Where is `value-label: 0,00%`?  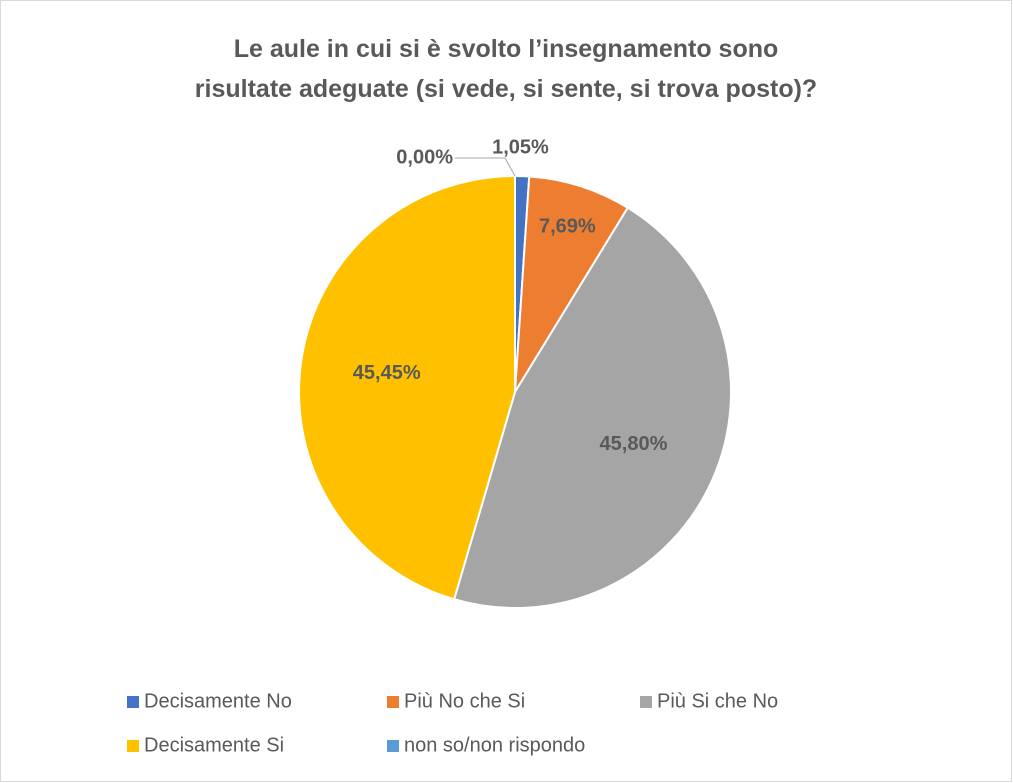
value-label: 0,00% is located at coordinates (424, 157).